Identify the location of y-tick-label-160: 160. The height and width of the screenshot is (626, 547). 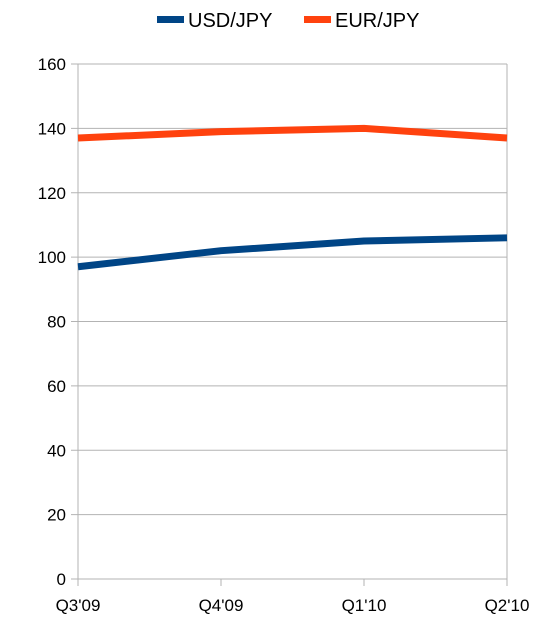
(52, 64).